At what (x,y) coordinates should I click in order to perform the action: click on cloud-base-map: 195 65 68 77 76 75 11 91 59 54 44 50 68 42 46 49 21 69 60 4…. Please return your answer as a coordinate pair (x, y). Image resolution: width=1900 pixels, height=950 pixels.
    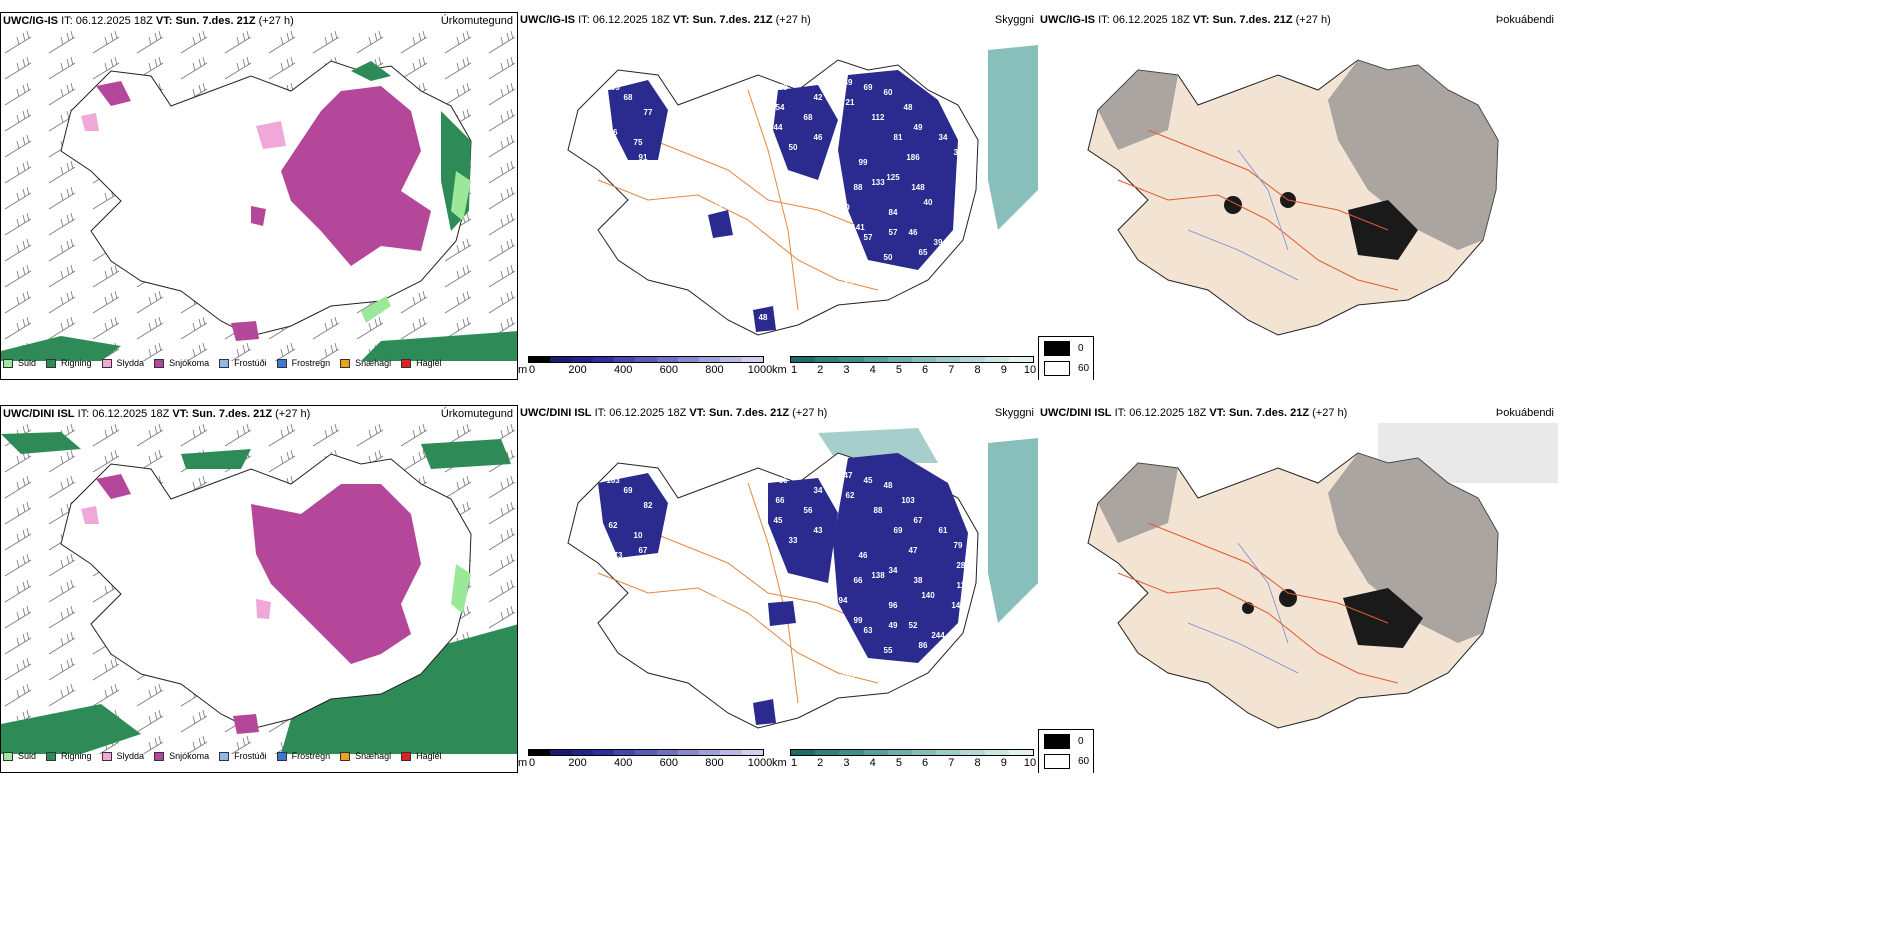
    Looking at the image, I should click on (802, 190).